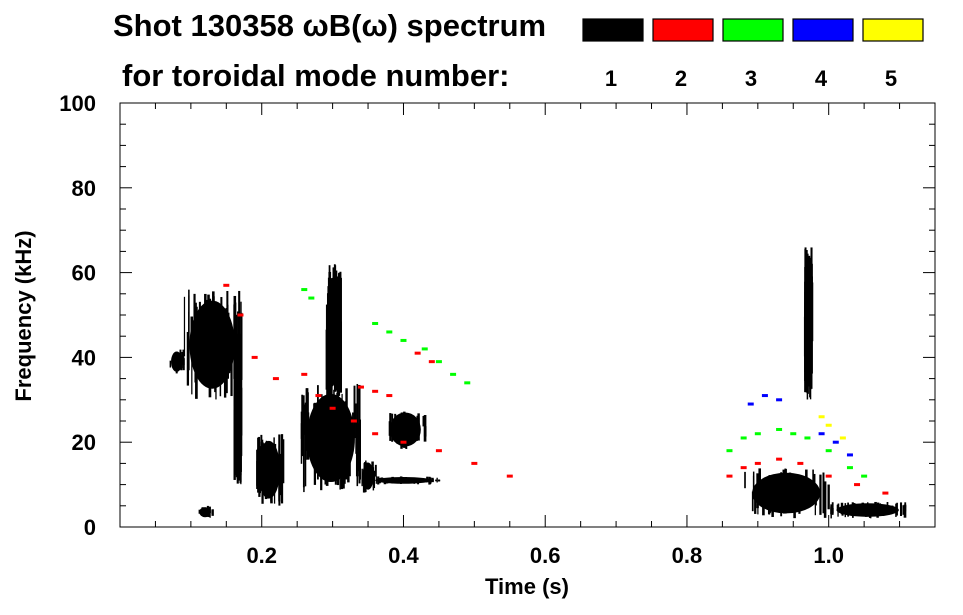 This screenshot has height=615, width=963. What do you see at coordinates (84, 273) in the screenshot?
I see `y-tick-label: 60` at bounding box center [84, 273].